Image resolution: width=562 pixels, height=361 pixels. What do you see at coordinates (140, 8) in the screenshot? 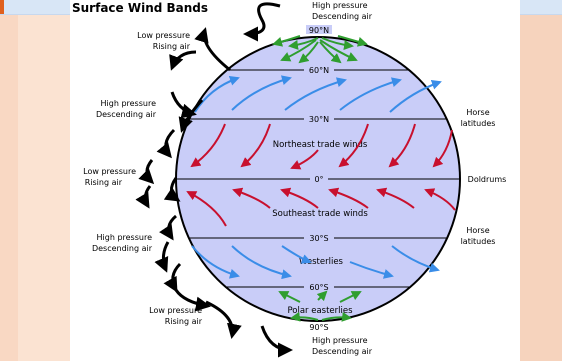
I see `diagram-title: Surface Wind Bands` at bounding box center [140, 8].